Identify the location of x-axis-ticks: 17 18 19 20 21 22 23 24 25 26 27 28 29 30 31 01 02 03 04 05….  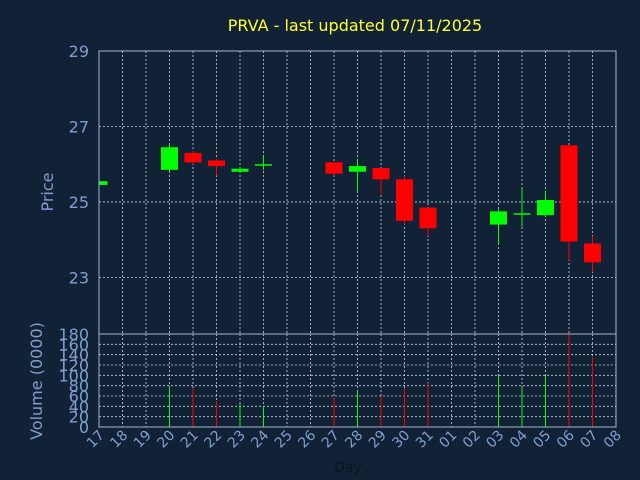
(354, 439).